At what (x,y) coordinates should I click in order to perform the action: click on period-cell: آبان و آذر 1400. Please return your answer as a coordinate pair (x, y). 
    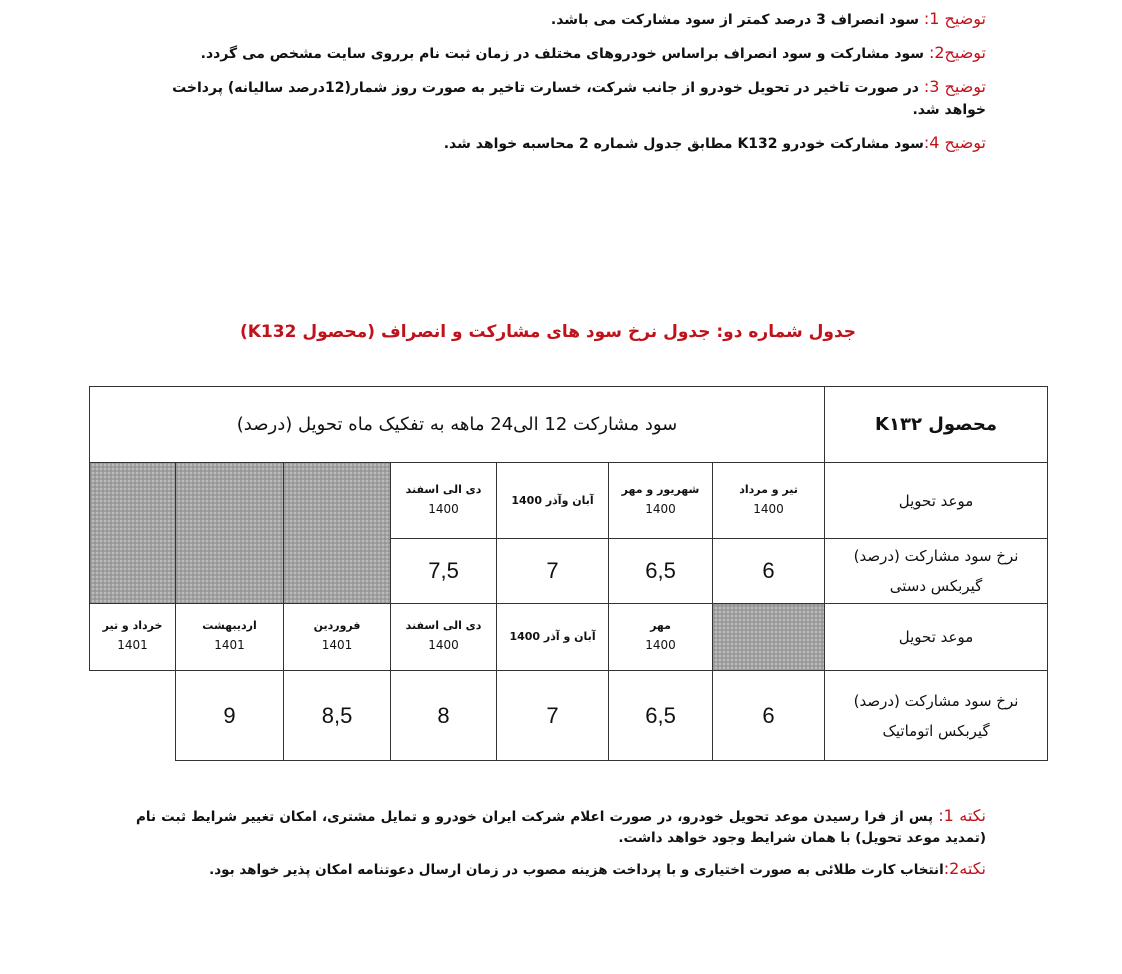
    Looking at the image, I should click on (553, 637).